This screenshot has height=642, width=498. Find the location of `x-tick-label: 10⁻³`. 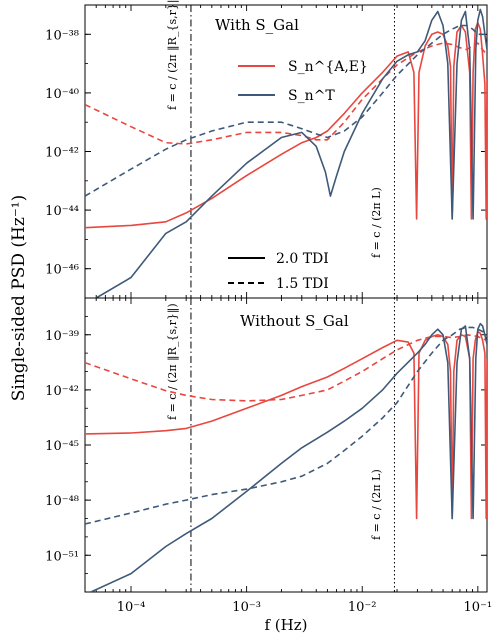

x-tick-label: 10⁻³ is located at coordinates (246, 607).